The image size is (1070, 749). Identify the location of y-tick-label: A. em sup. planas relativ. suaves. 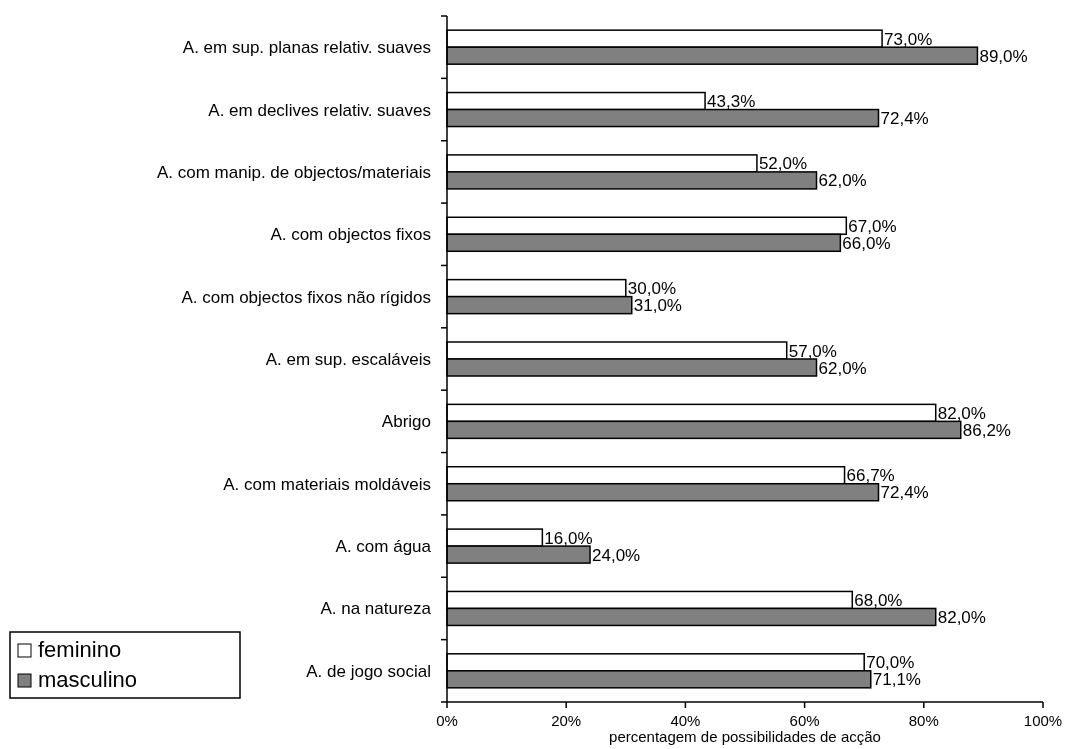
(306, 48).